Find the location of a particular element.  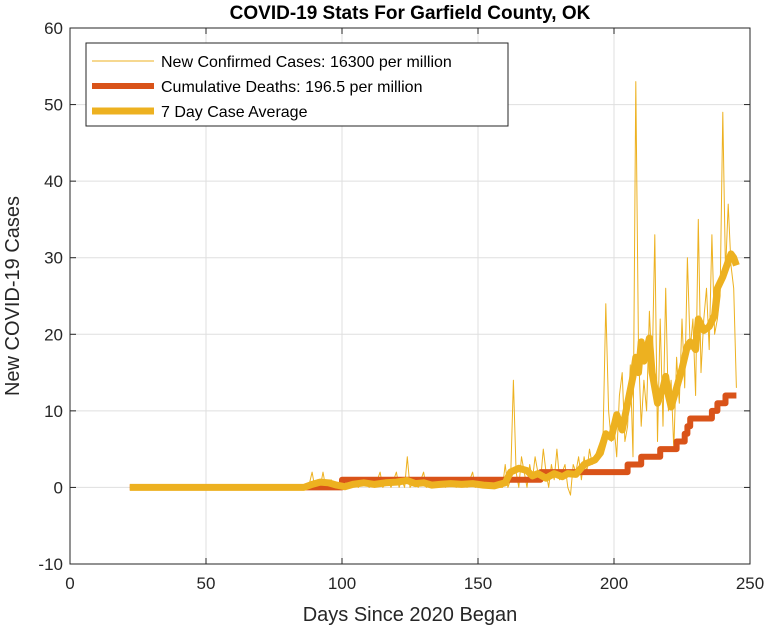

legend-label-2: Cumulative Deaths: 196.5 per million is located at coordinates (291, 87).